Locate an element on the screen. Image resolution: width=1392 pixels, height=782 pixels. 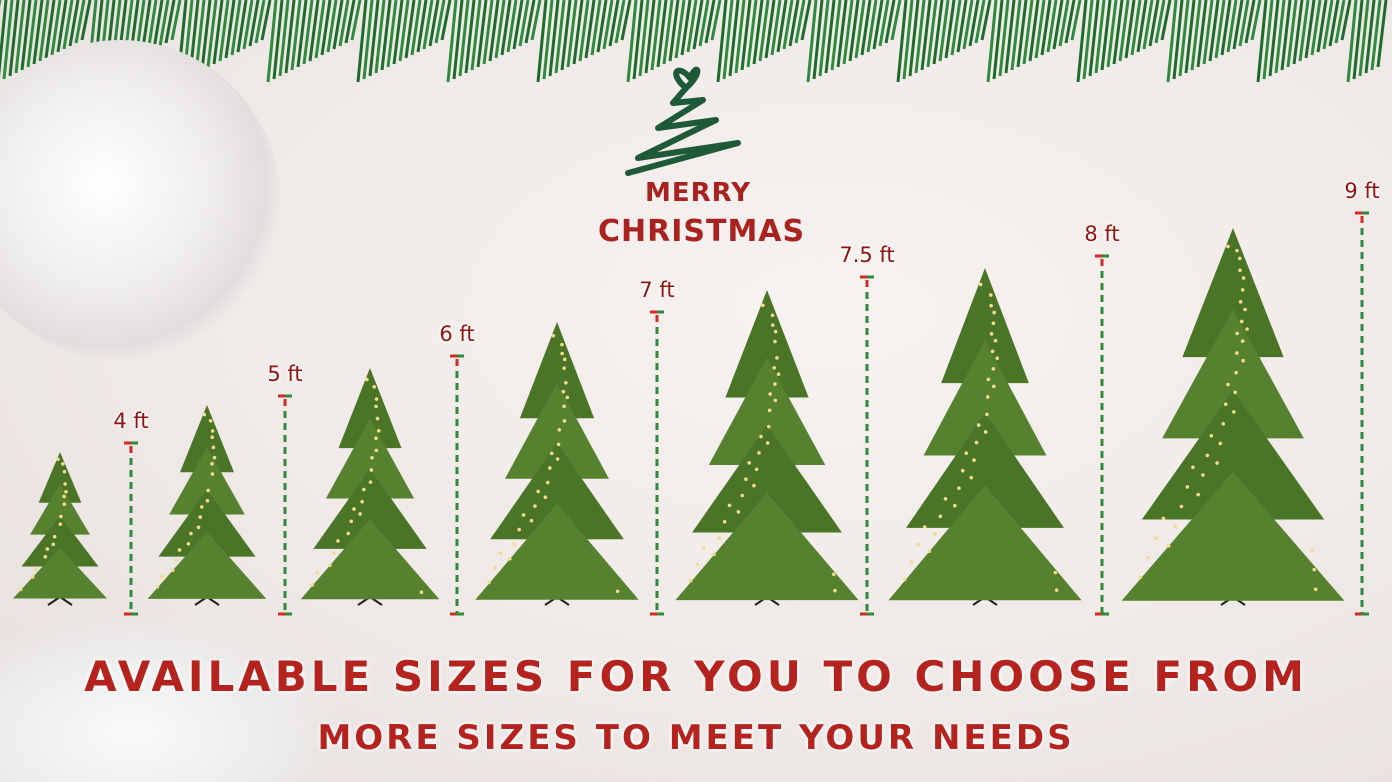
christmas-tree-4ft is located at coordinates (60, 529).